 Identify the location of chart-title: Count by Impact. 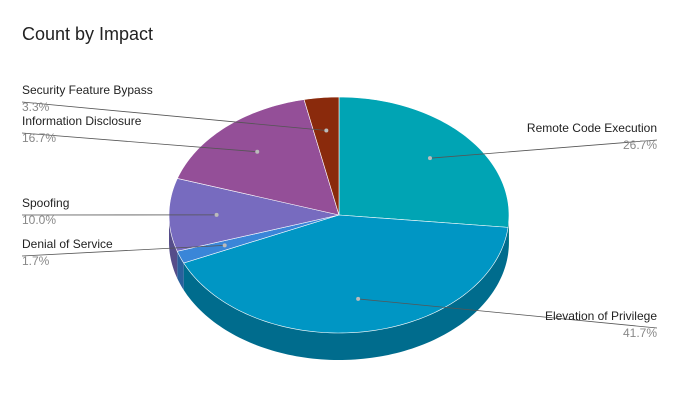
(87, 34).